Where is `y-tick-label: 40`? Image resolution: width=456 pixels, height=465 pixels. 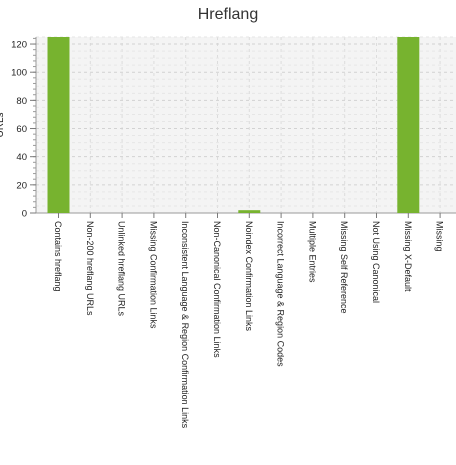
y-tick-label: 40 is located at coordinates (21, 157).